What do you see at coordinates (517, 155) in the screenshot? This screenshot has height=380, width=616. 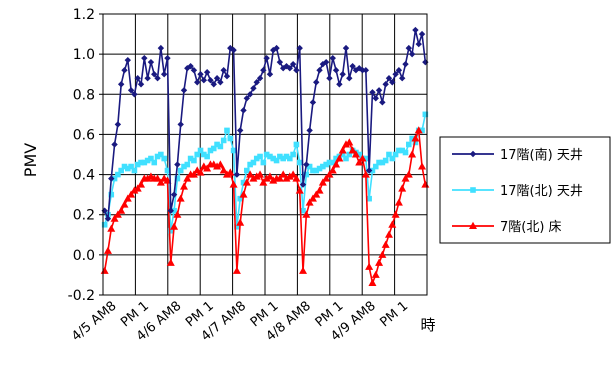 I see `legend-entry: 17階(南) 天井` at bounding box center [517, 155].